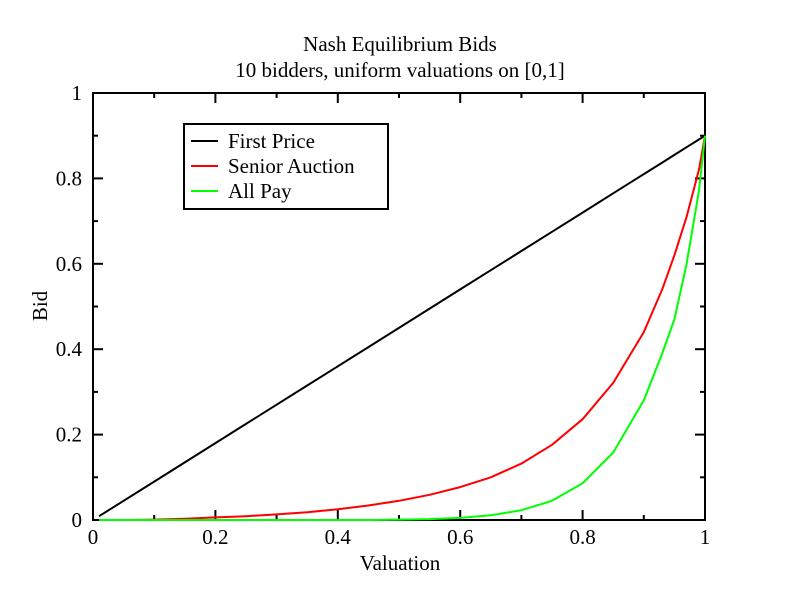 This screenshot has height=612, width=792. I want to click on chart-subtitle: 10 bidders, uniform valuations on [0,1], so click(400, 70).